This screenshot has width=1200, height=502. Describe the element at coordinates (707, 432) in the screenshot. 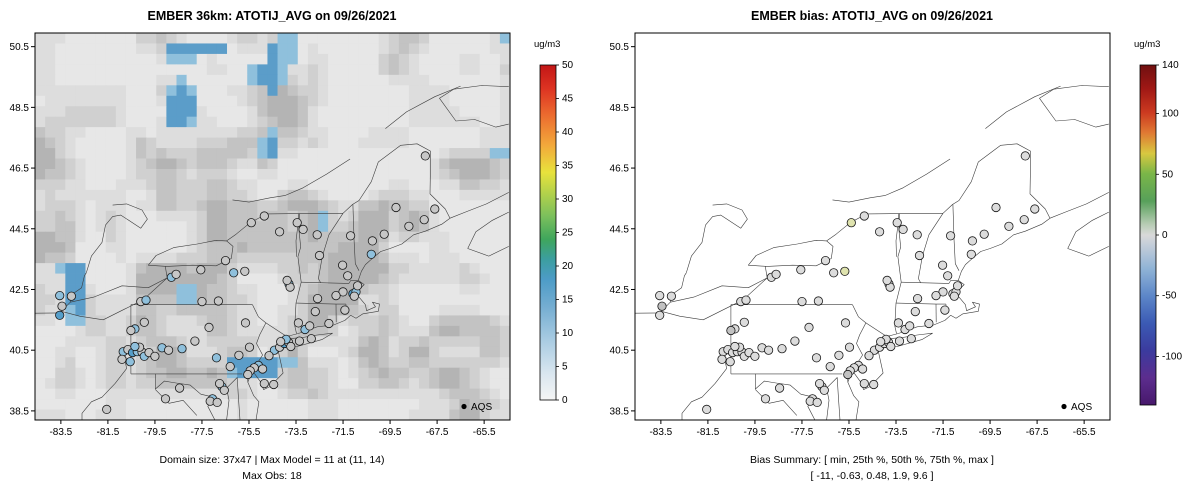

I see `x-tick-label: -81.5` at that location.